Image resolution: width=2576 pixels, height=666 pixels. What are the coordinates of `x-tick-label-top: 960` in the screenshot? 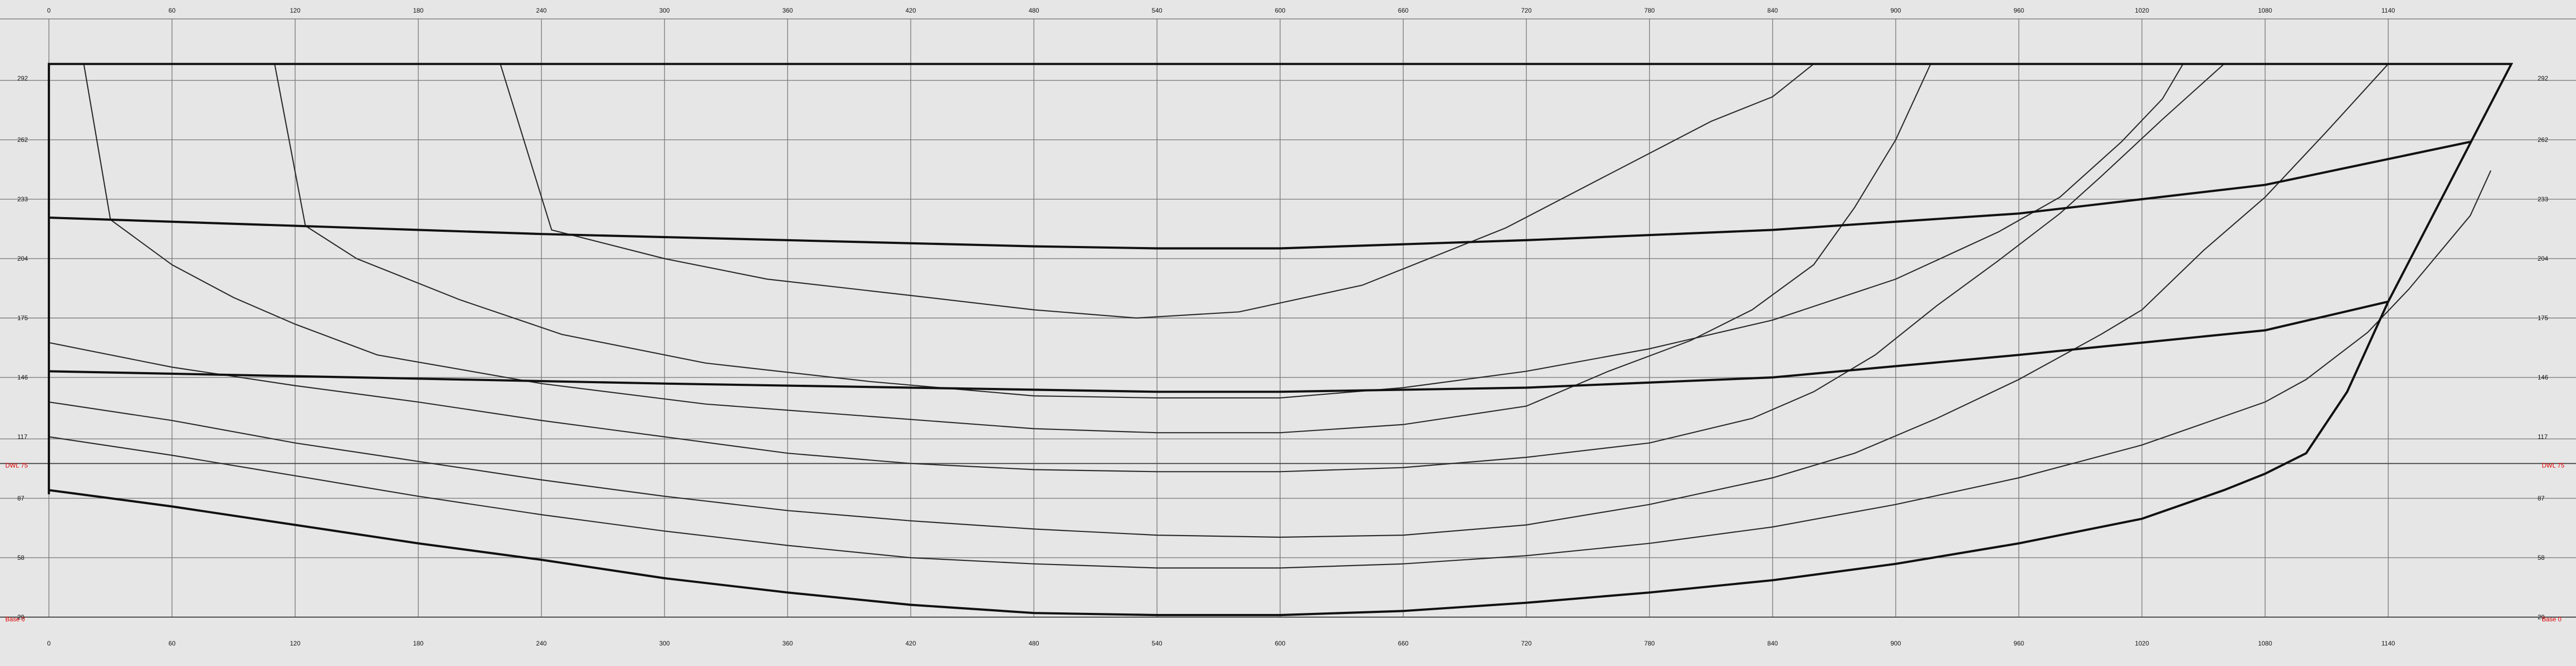 It's located at (2018, 11).